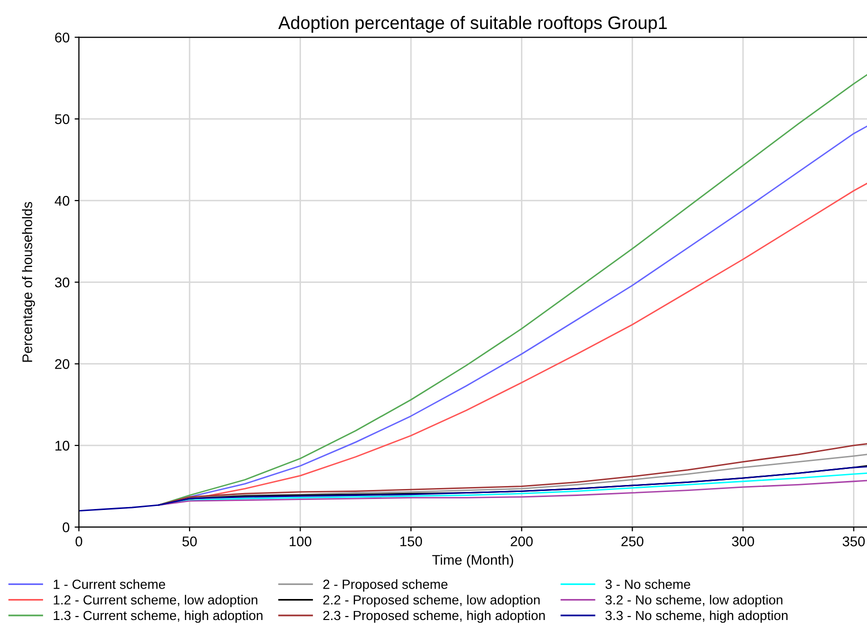  Describe the element at coordinates (158, 616) in the screenshot. I see `legend-label: 1.3 - Current scheme, high adoption` at that location.